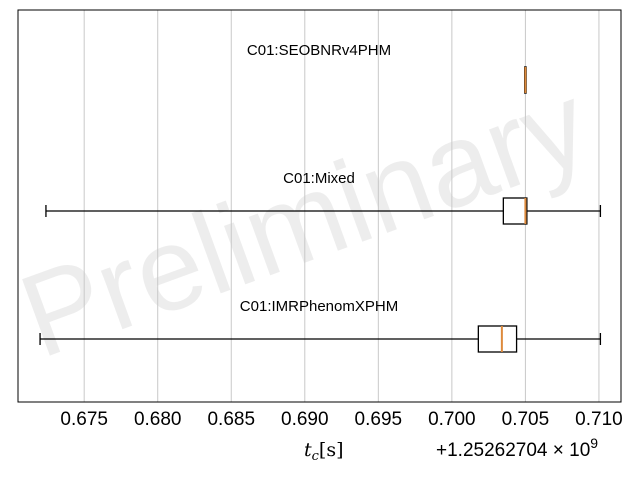 This screenshot has width=640, height=480. I want to click on box-series-2: C01:Mixed, so click(323, 197).